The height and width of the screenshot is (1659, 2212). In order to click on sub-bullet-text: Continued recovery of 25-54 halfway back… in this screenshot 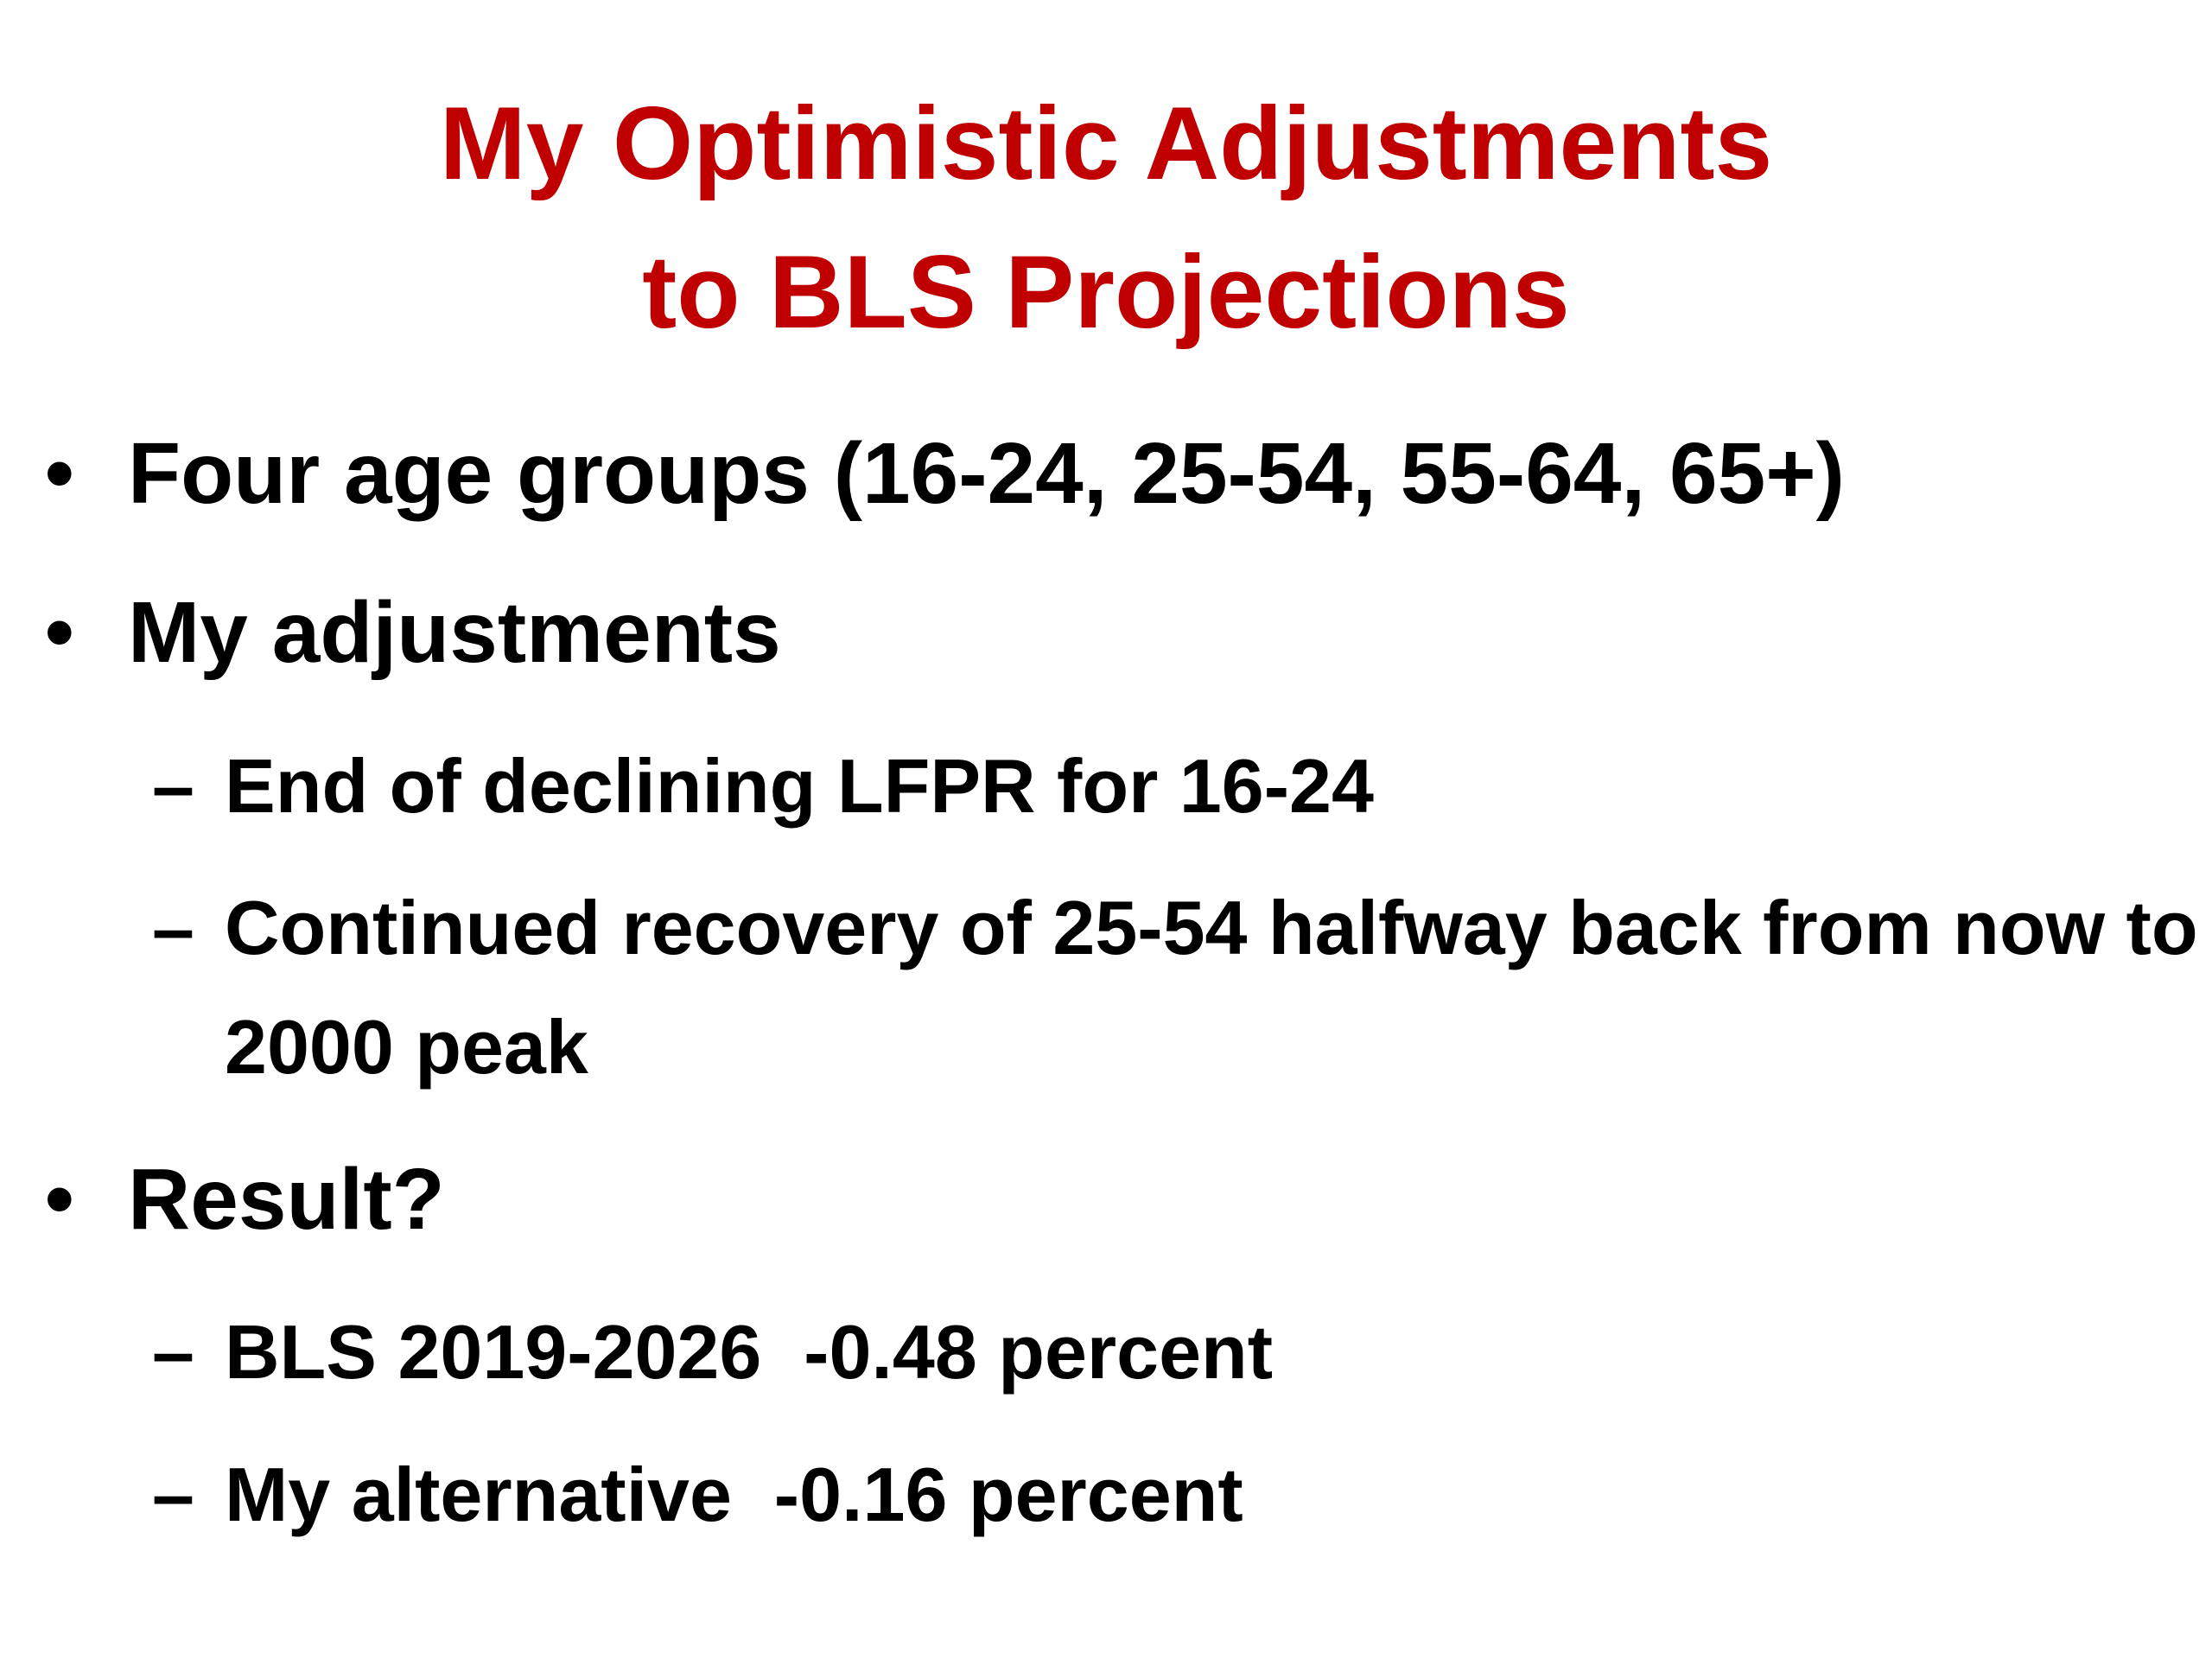, I will do `click(1211, 987)`.